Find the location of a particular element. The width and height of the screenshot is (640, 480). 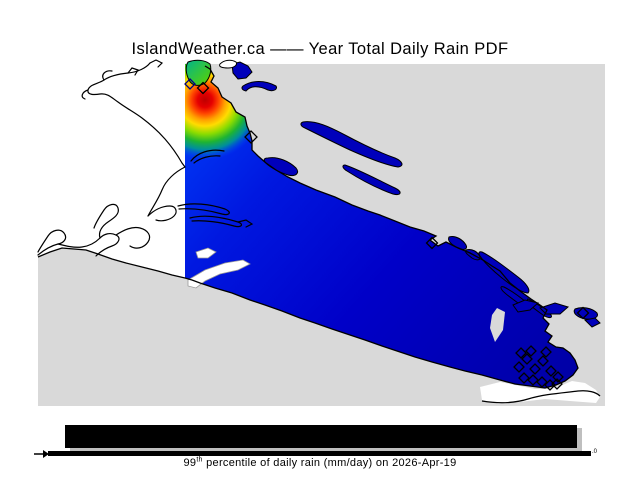

colorbar-axis-bar is located at coordinates (319, 453).